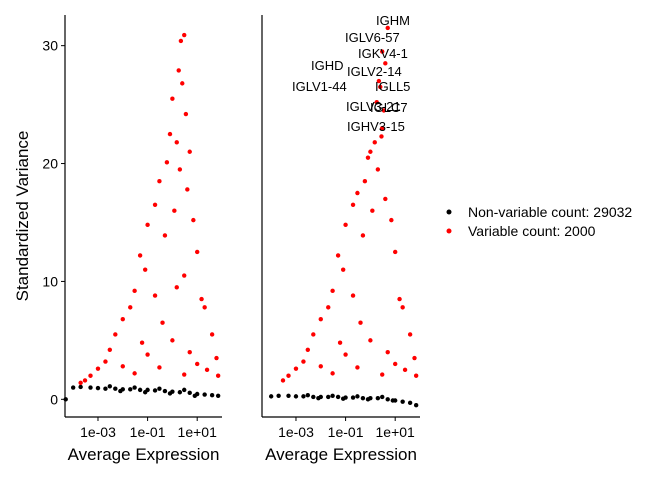  Describe the element at coordinates (22, 216) in the screenshot. I see `y-axis-label: Standardized Variance` at that location.